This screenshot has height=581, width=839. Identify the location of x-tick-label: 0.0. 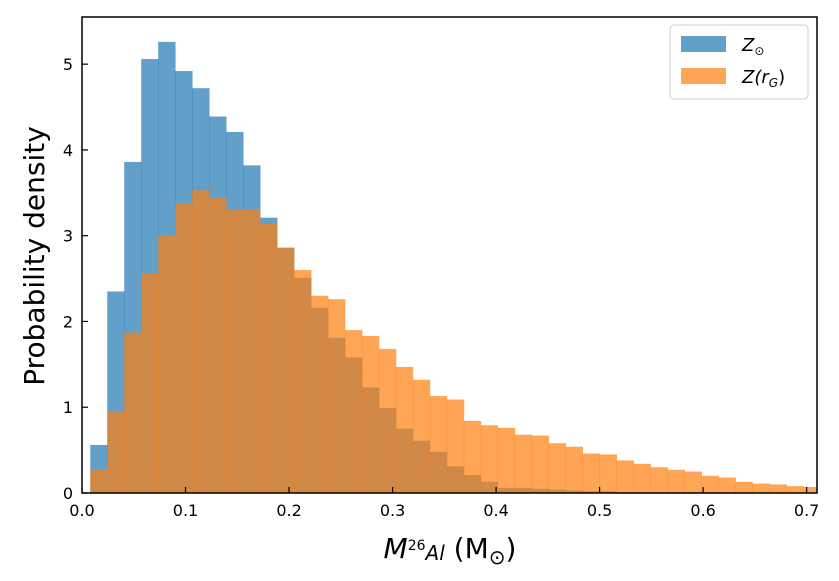
(81, 510).